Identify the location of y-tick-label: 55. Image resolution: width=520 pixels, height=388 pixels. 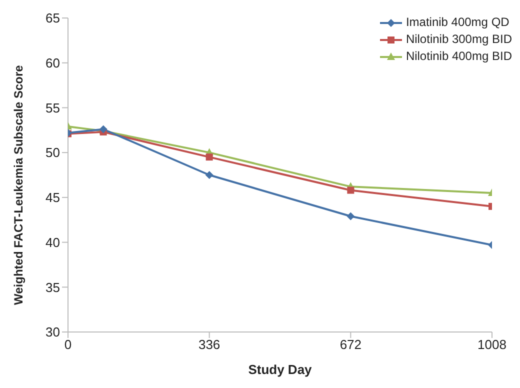
(53, 108).